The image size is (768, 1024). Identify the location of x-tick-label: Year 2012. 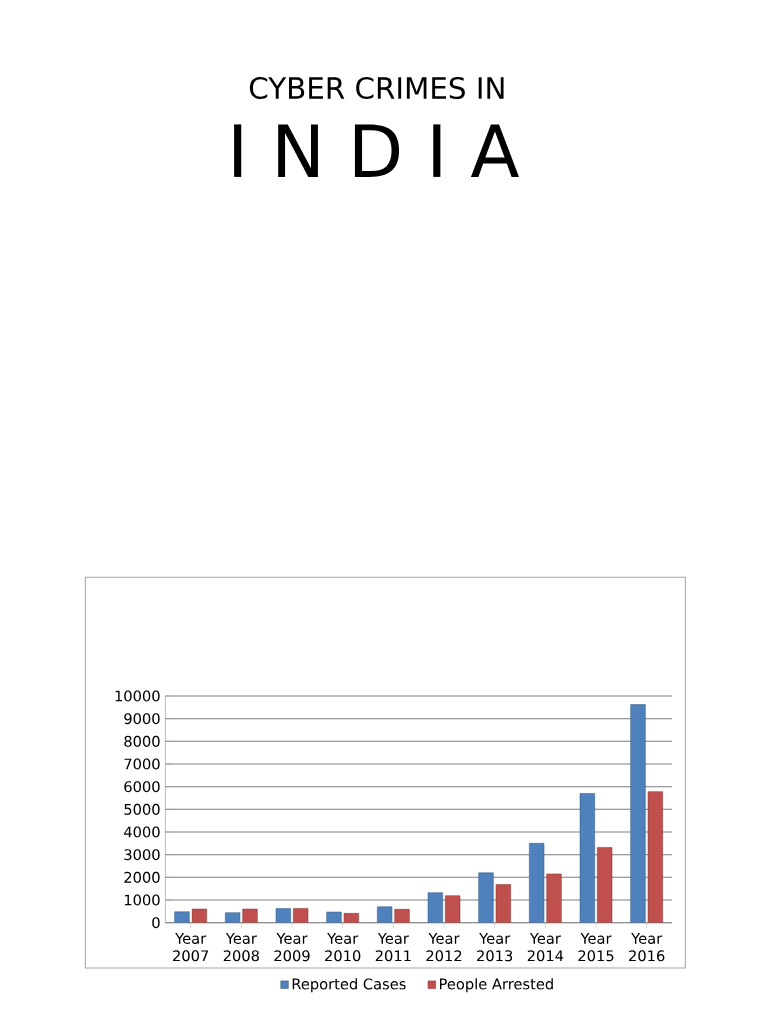
(444, 947).